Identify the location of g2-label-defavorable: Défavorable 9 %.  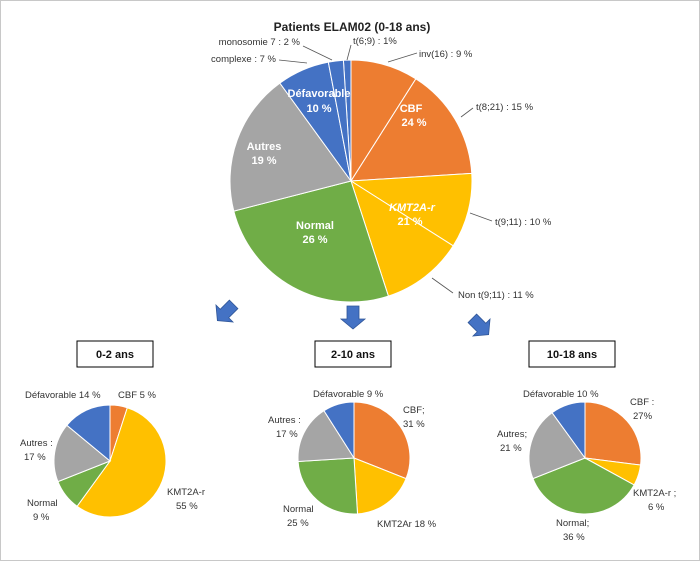
(348, 394).